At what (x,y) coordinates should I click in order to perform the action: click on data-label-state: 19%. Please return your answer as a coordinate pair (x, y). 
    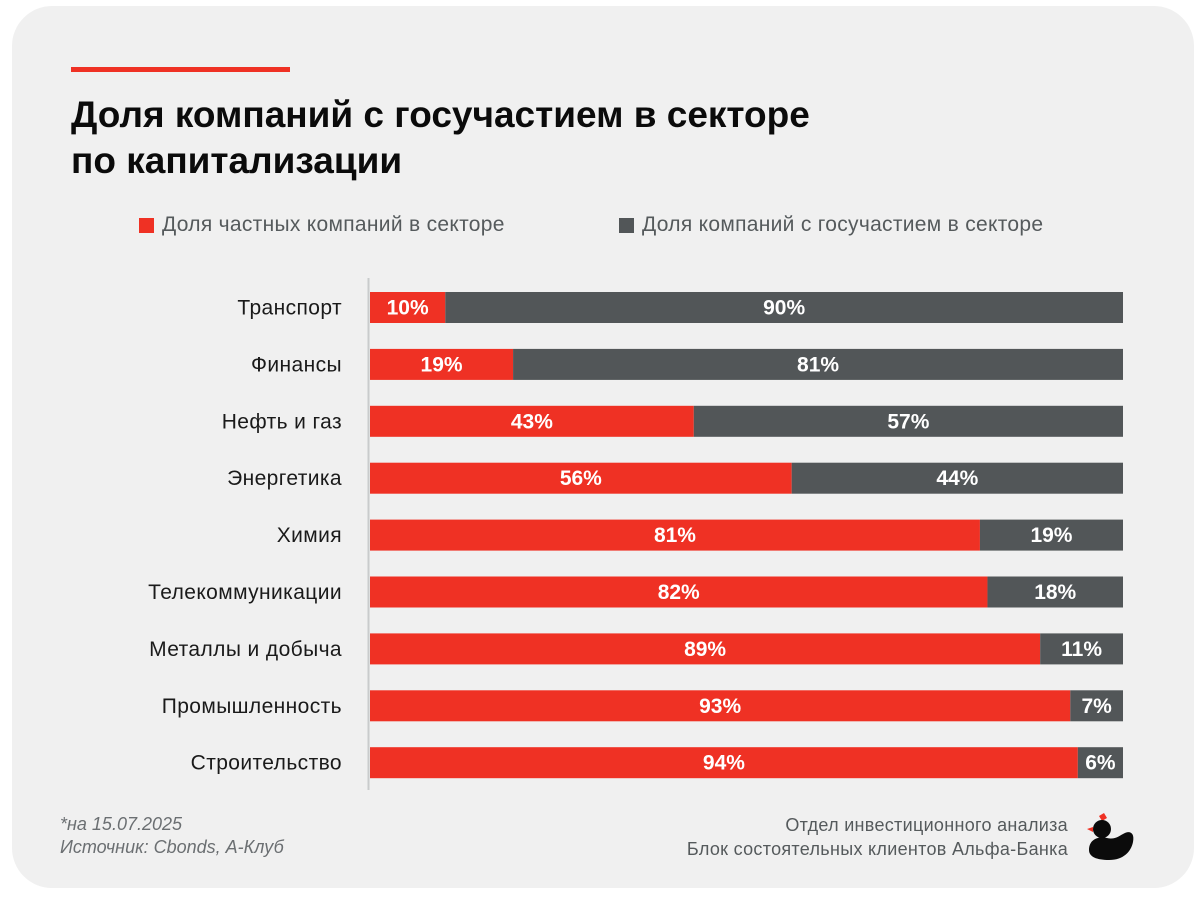
    Looking at the image, I should click on (1051, 535).